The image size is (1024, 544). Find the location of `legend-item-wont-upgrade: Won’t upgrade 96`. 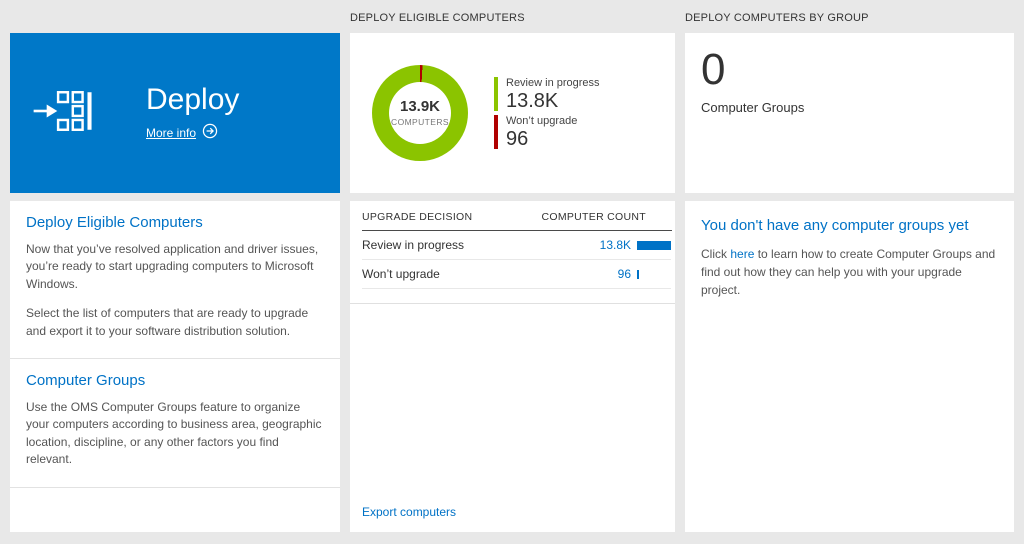

legend-item-wont-upgrade: Won’t upgrade 96 is located at coordinates (547, 132).